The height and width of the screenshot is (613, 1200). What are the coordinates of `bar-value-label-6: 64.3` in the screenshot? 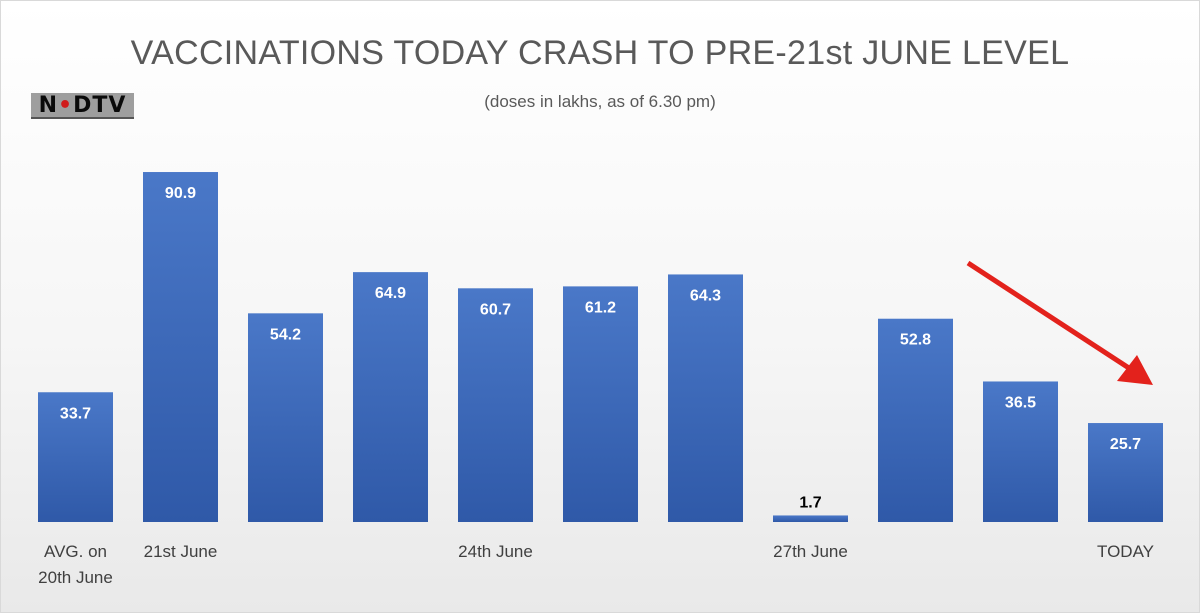 It's located at (705, 295).